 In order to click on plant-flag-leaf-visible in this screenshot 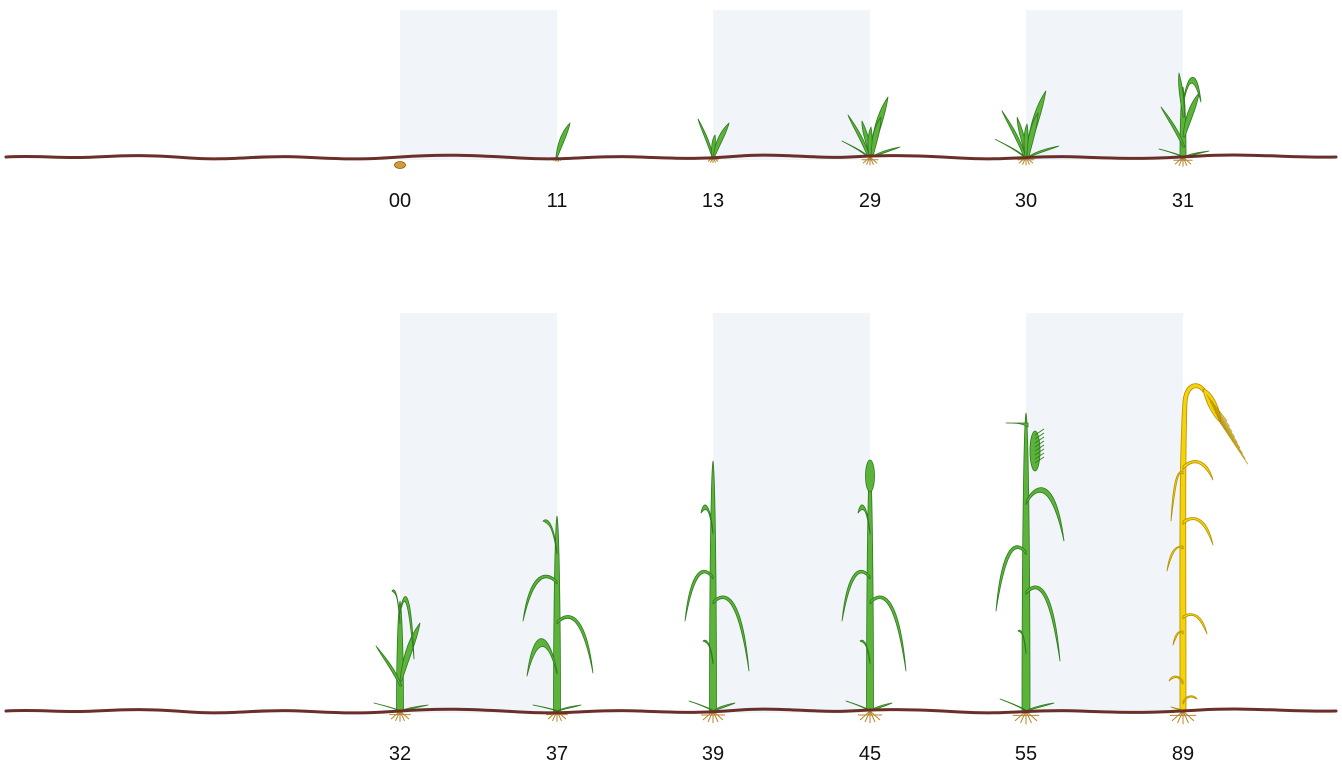, I will do `click(558, 618)`.